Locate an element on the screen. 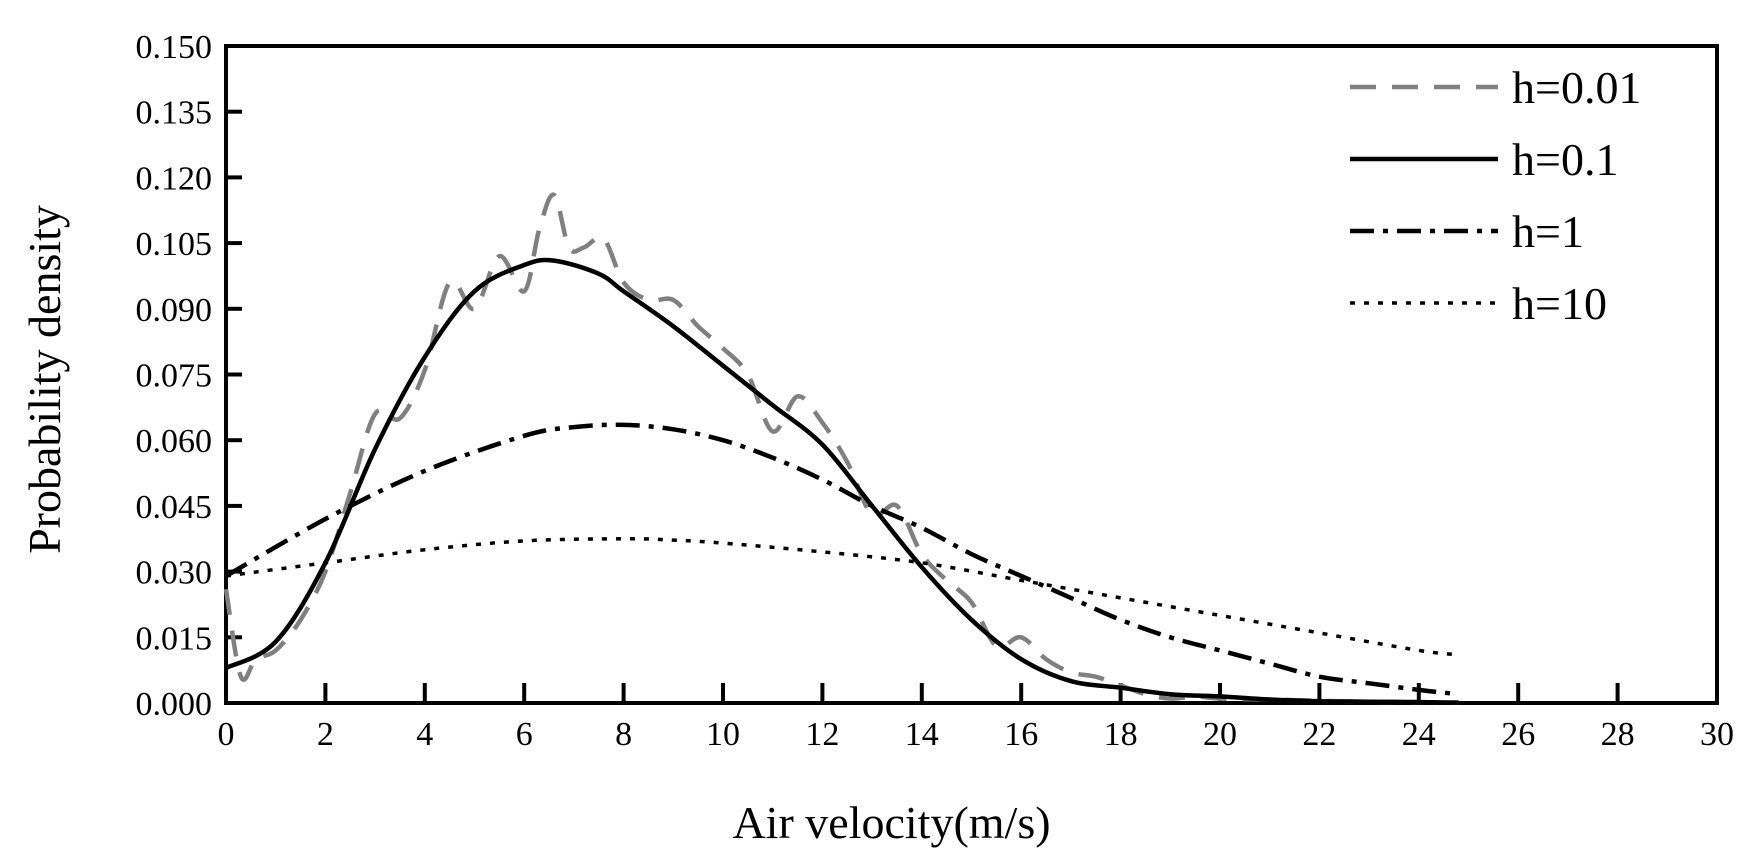  x-axis-title: Air velocity(m/s) is located at coordinates (891, 822).